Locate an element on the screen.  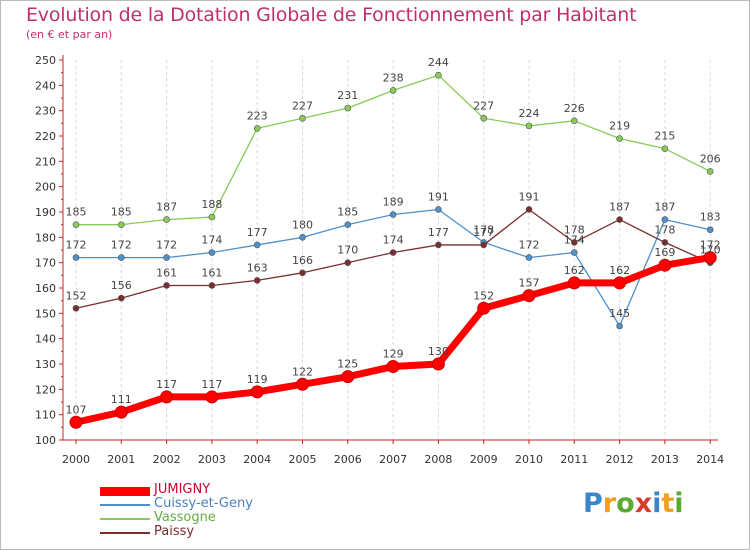
data-label: 223 is located at coordinates (257, 115).